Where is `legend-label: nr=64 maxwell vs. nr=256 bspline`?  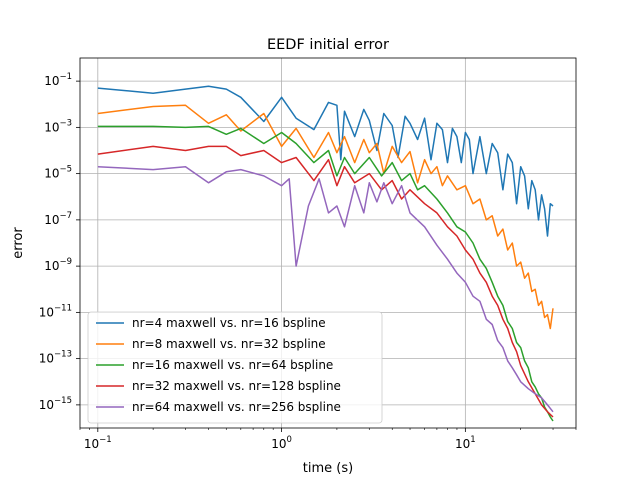
legend-label: nr=64 maxwell vs. nr=256 bspline is located at coordinates (236, 407).